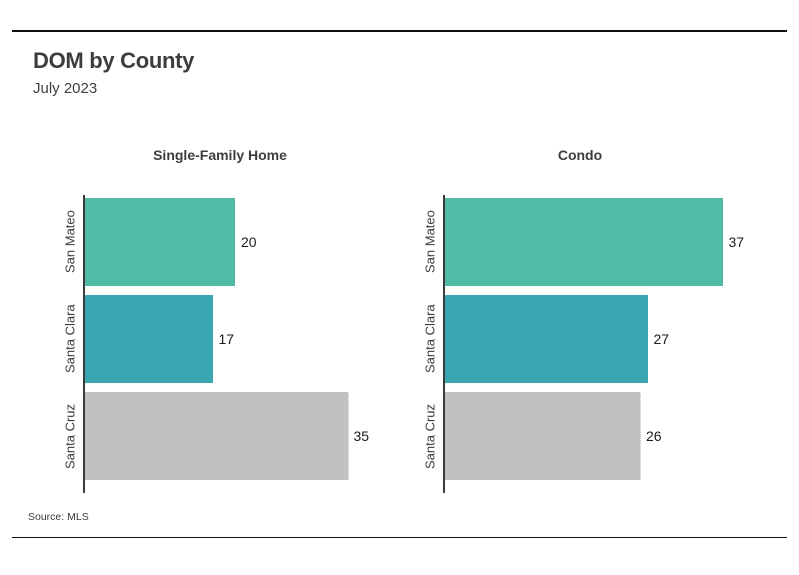 The width and height of the screenshot is (799, 575). I want to click on bar-value-label: 35, so click(361, 436).